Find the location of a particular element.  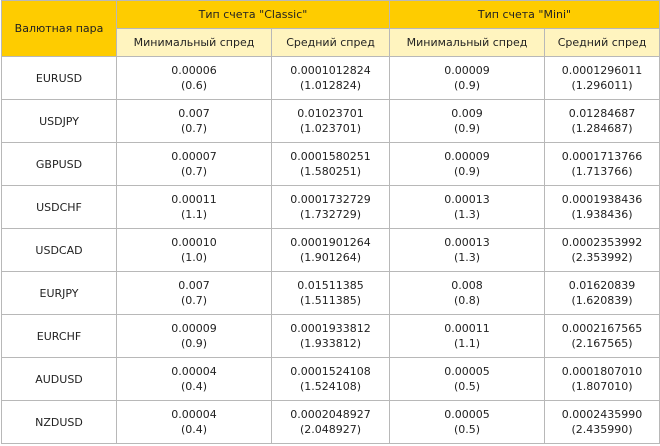

mini-avg-spread-cell: 0.0001296011 (1.296011) is located at coordinates (602, 78).